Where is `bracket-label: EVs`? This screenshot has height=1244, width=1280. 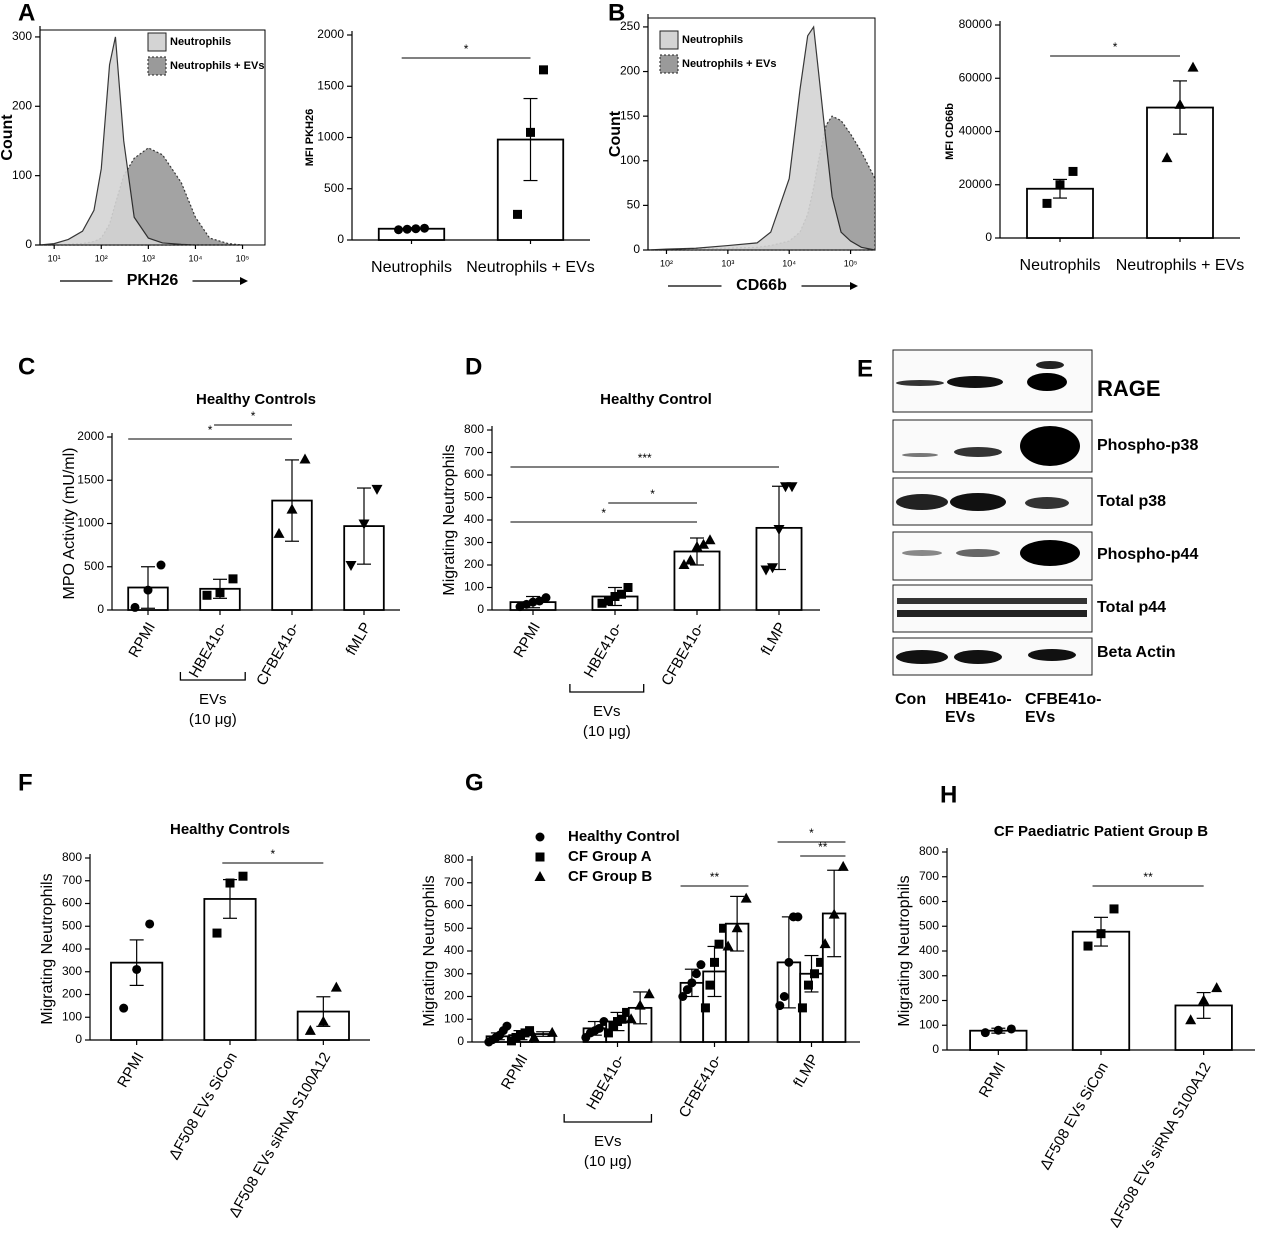 bracket-label: EVs is located at coordinates (213, 699).